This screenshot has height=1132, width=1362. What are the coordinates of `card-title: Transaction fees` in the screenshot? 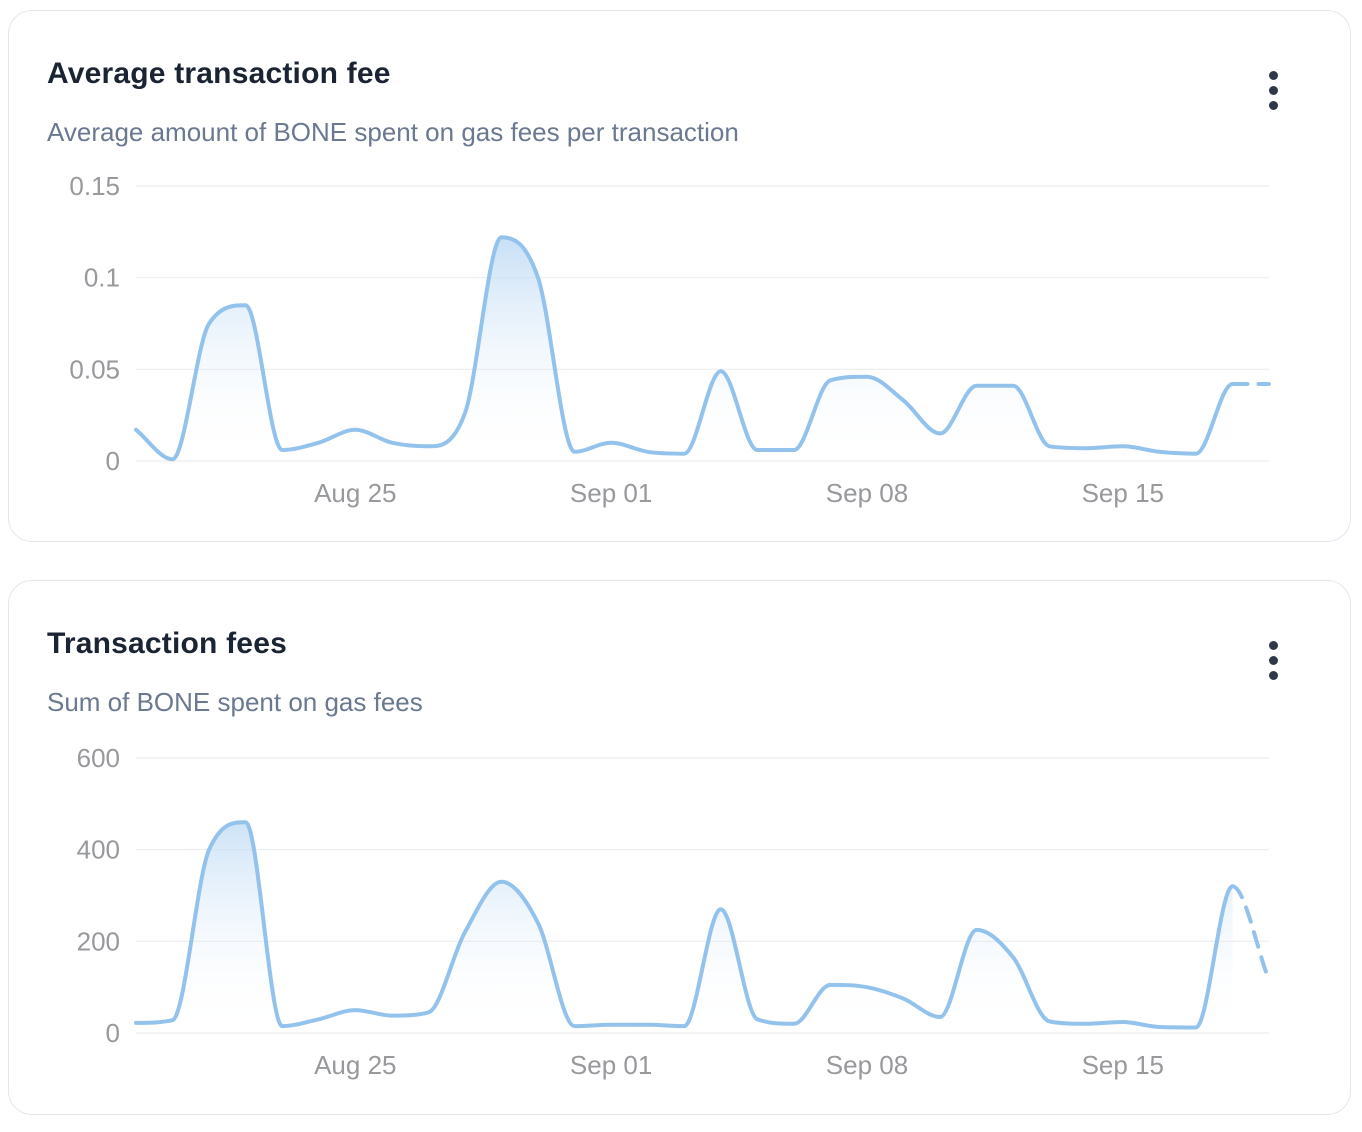 It's located at (167, 643).